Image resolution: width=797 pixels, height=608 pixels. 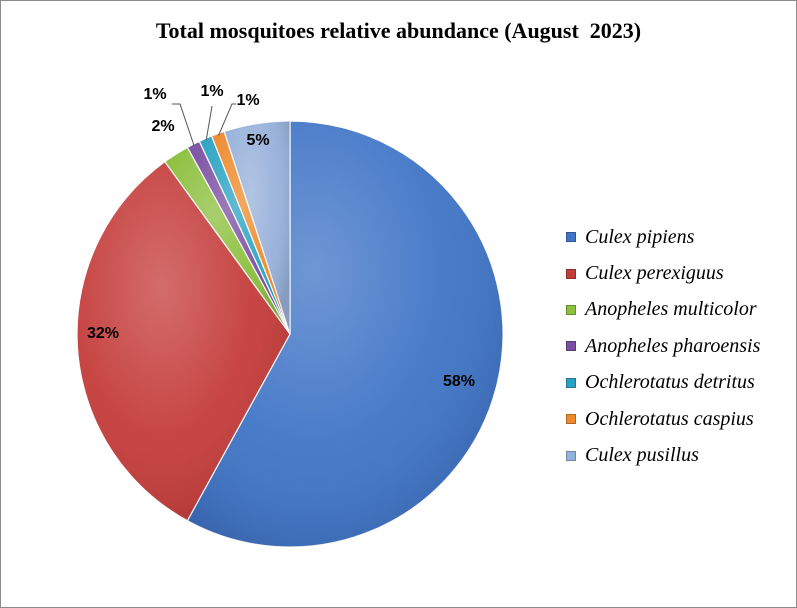 I want to click on legend-item-6: Culex pusillus, so click(x=663, y=455).